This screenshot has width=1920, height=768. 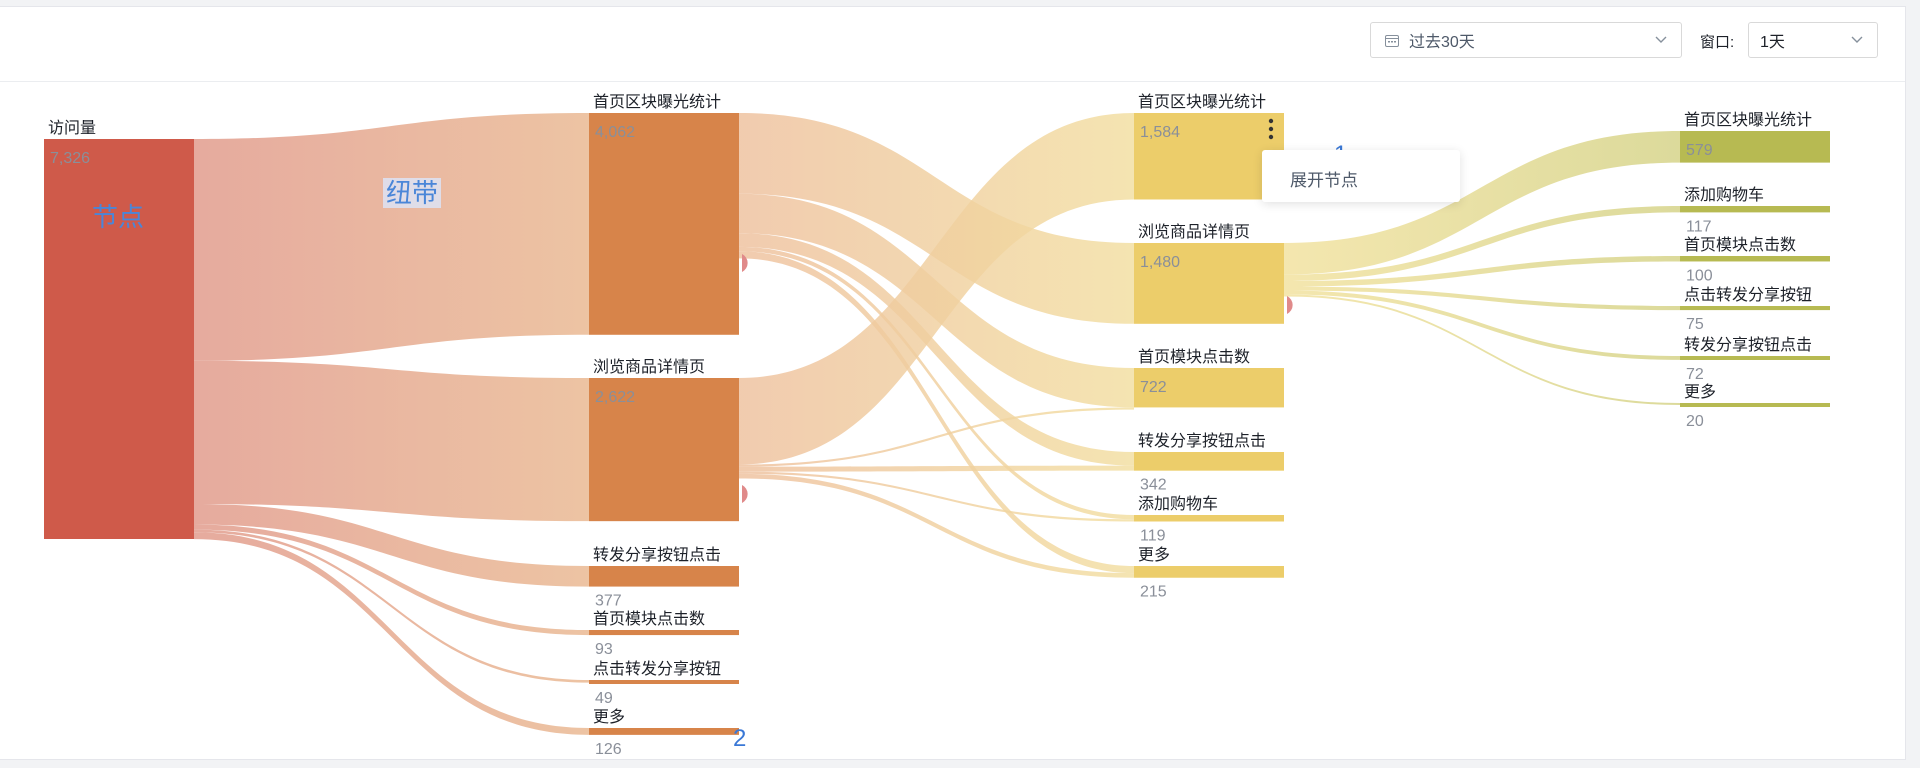 What do you see at coordinates (1153, 535) in the screenshot?
I see `sankey-node-value: 119` at bounding box center [1153, 535].